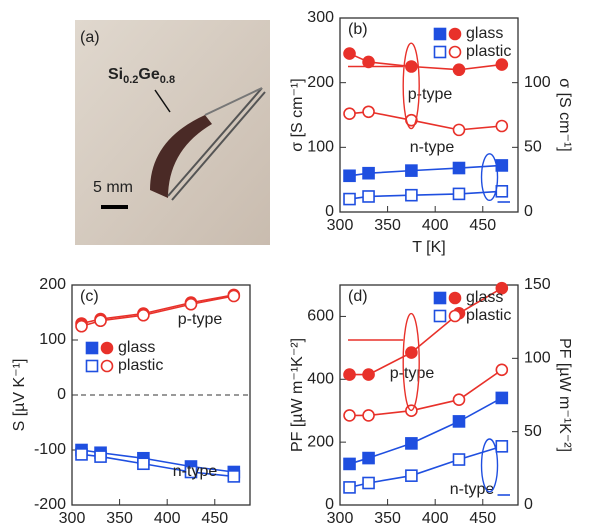 The width and height of the screenshot is (613, 531). I want to click on photo-panel: (a) Si0.2Ge0.8 5 mm, so click(172, 132).